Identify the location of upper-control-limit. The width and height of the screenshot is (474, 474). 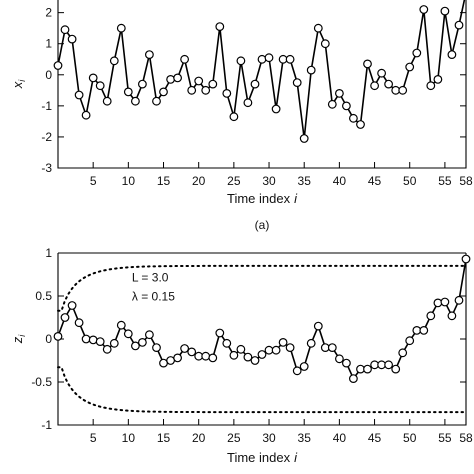
(262, 288).